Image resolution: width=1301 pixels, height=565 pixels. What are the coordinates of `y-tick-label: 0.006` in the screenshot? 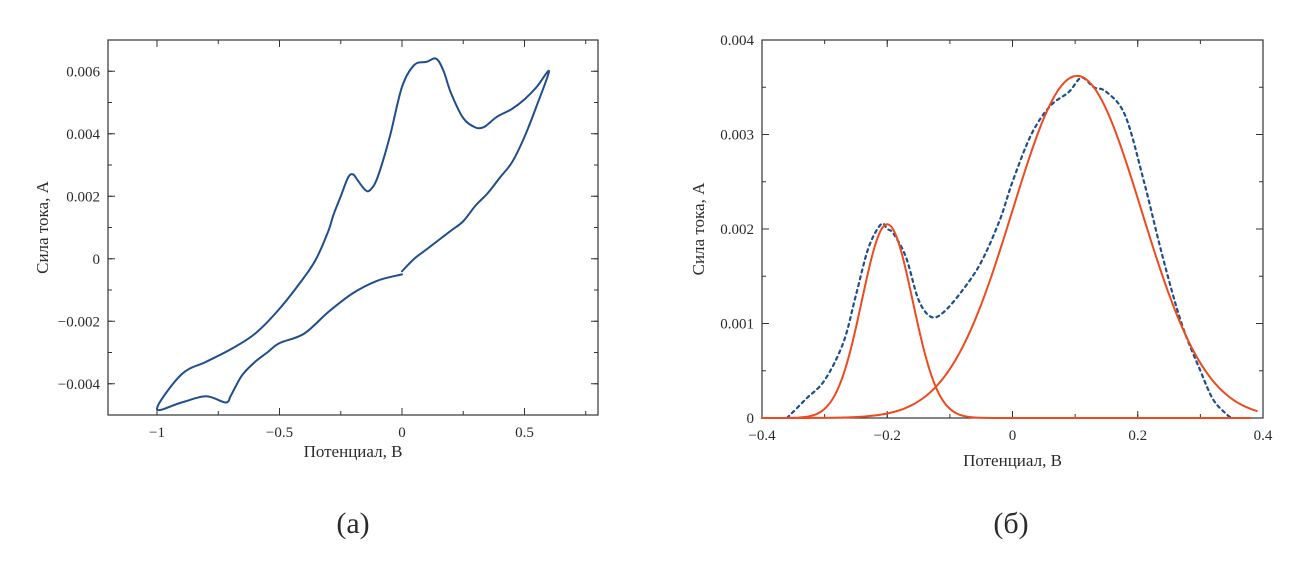 It's located at (83, 72).